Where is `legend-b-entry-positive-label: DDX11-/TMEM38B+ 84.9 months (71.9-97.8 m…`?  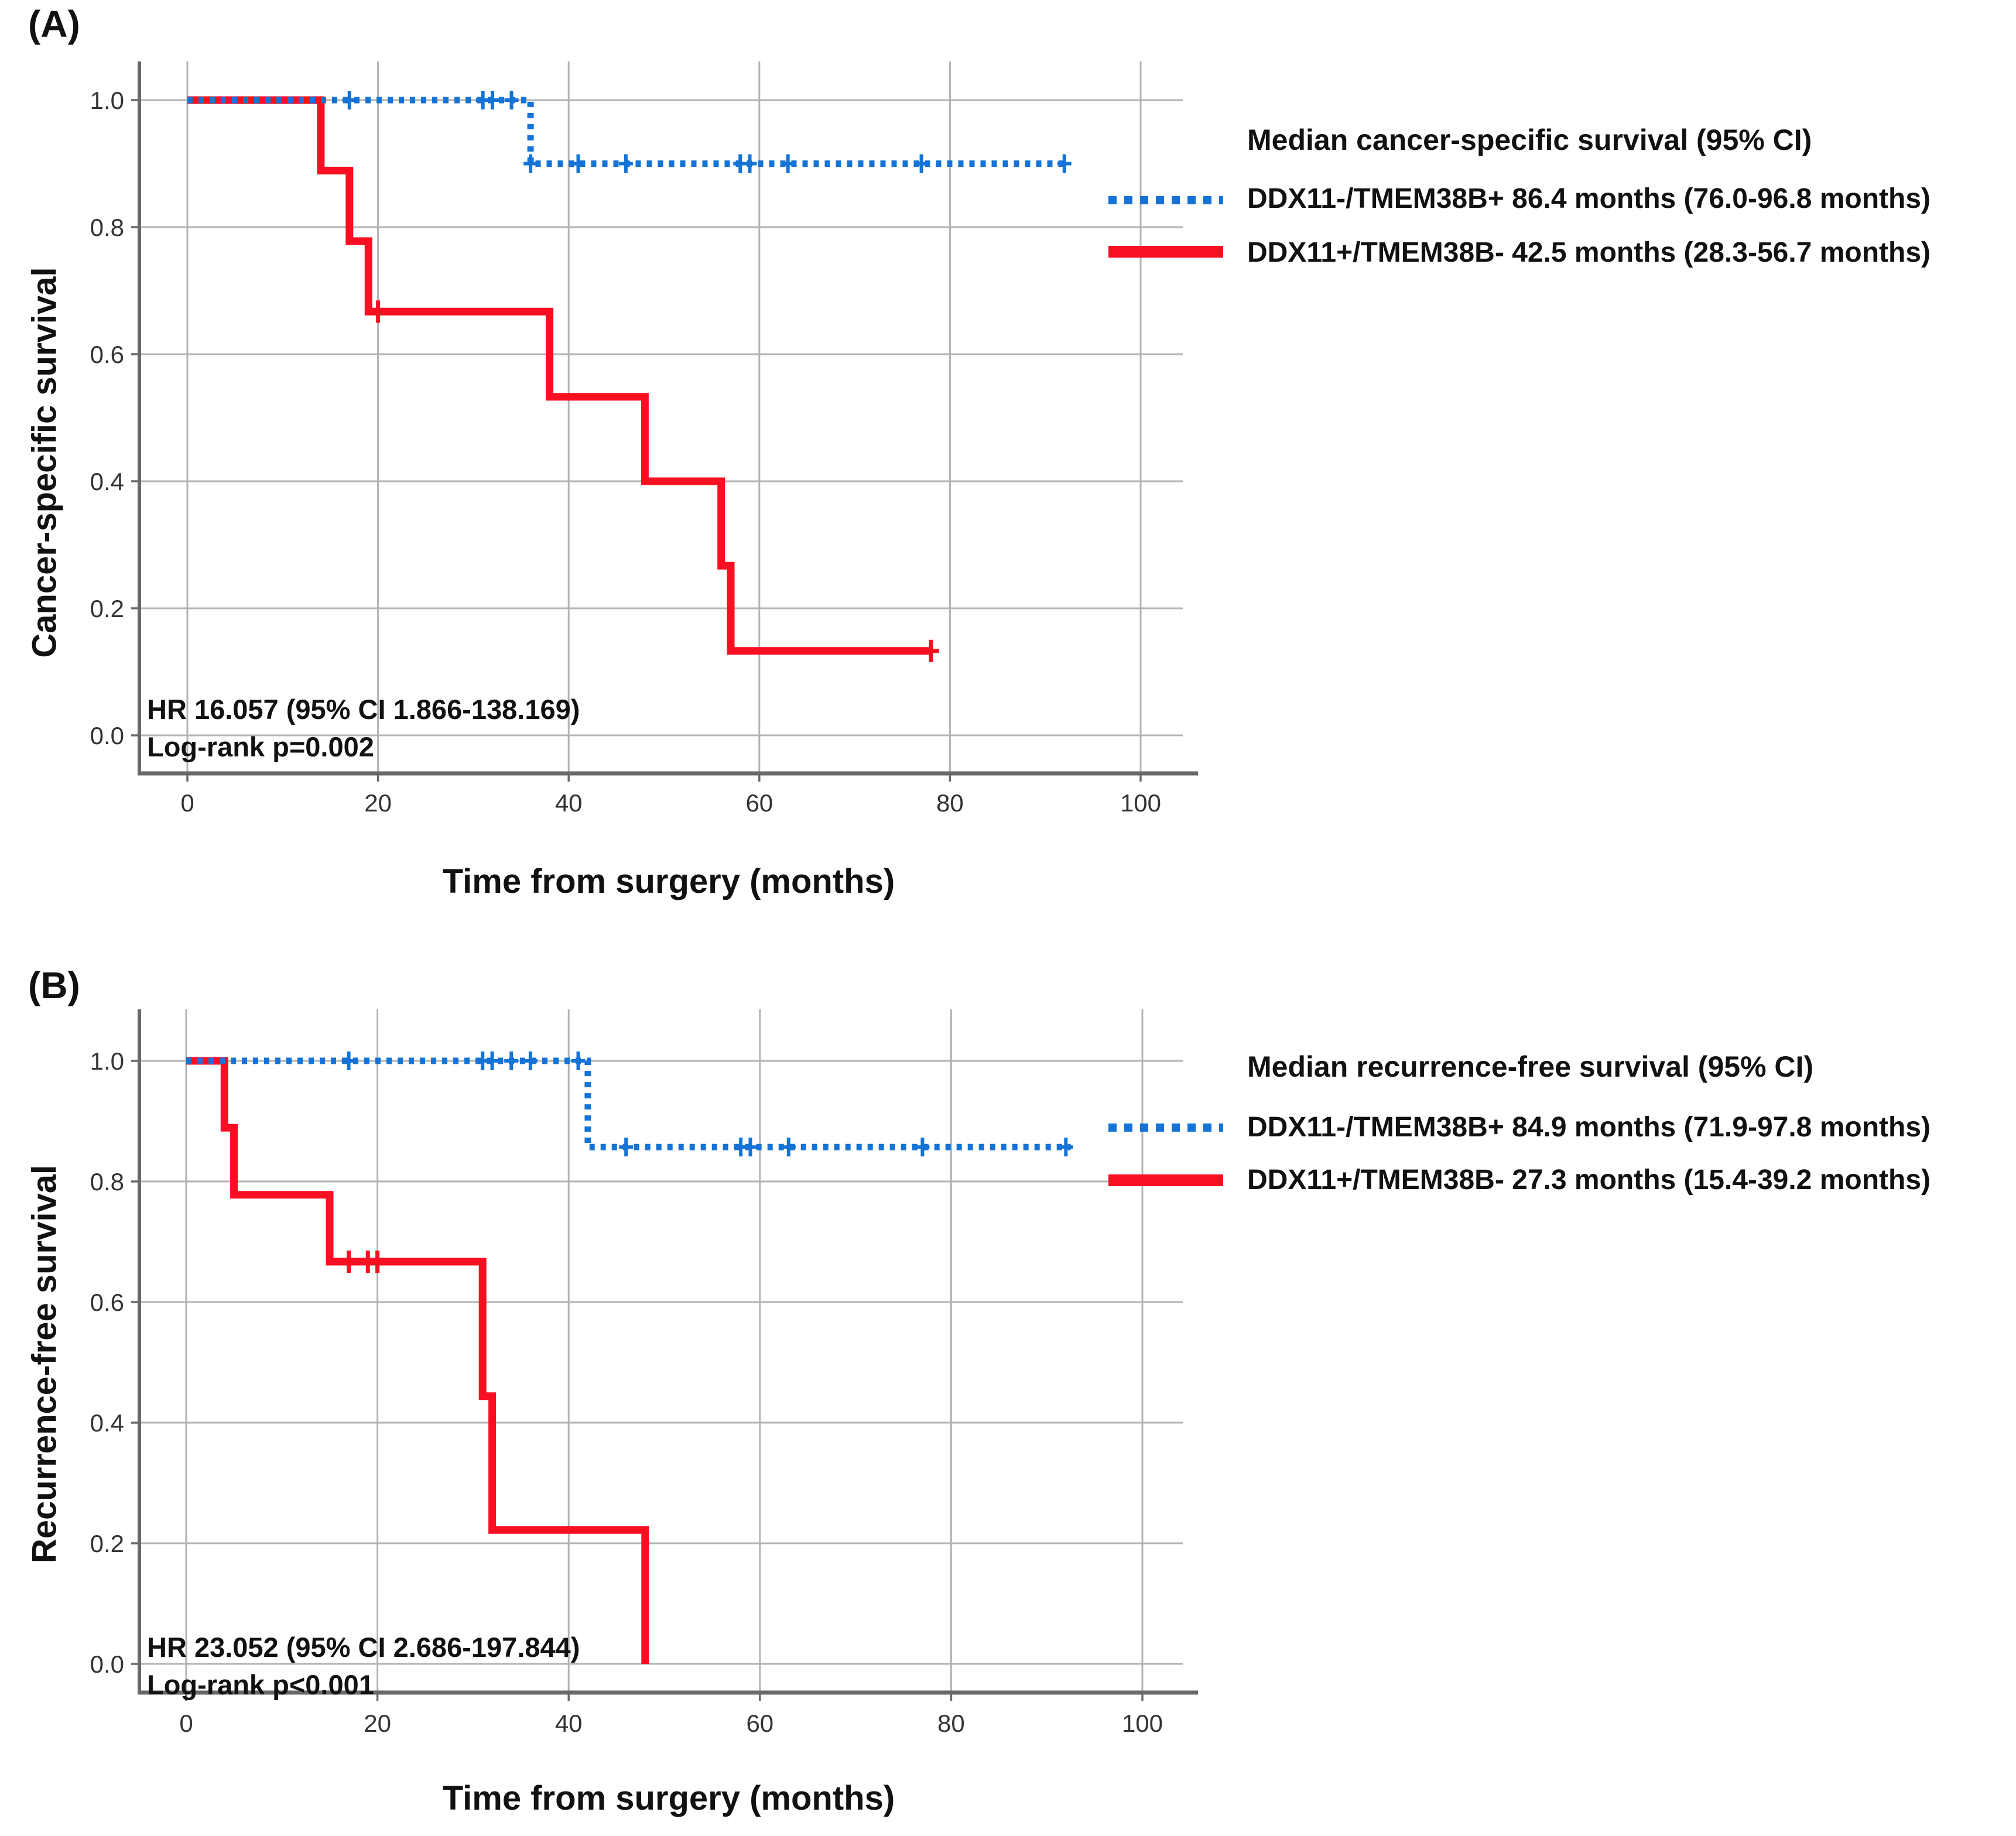 legend-b-entry-positive-label: DDX11-/TMEM38B+ 84.9 months (71.9-97.8 m… is located at coordinates (1589, 1127).